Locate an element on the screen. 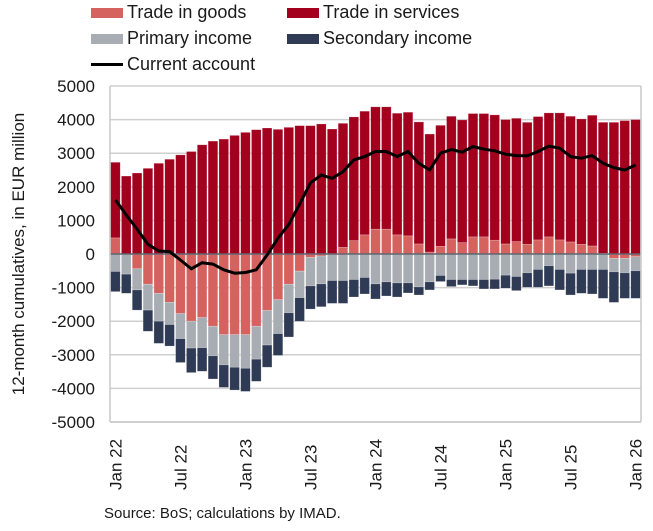 The image size is (653, 531). x-tick-label: Jan 26 is located at coordinates (636, 464).